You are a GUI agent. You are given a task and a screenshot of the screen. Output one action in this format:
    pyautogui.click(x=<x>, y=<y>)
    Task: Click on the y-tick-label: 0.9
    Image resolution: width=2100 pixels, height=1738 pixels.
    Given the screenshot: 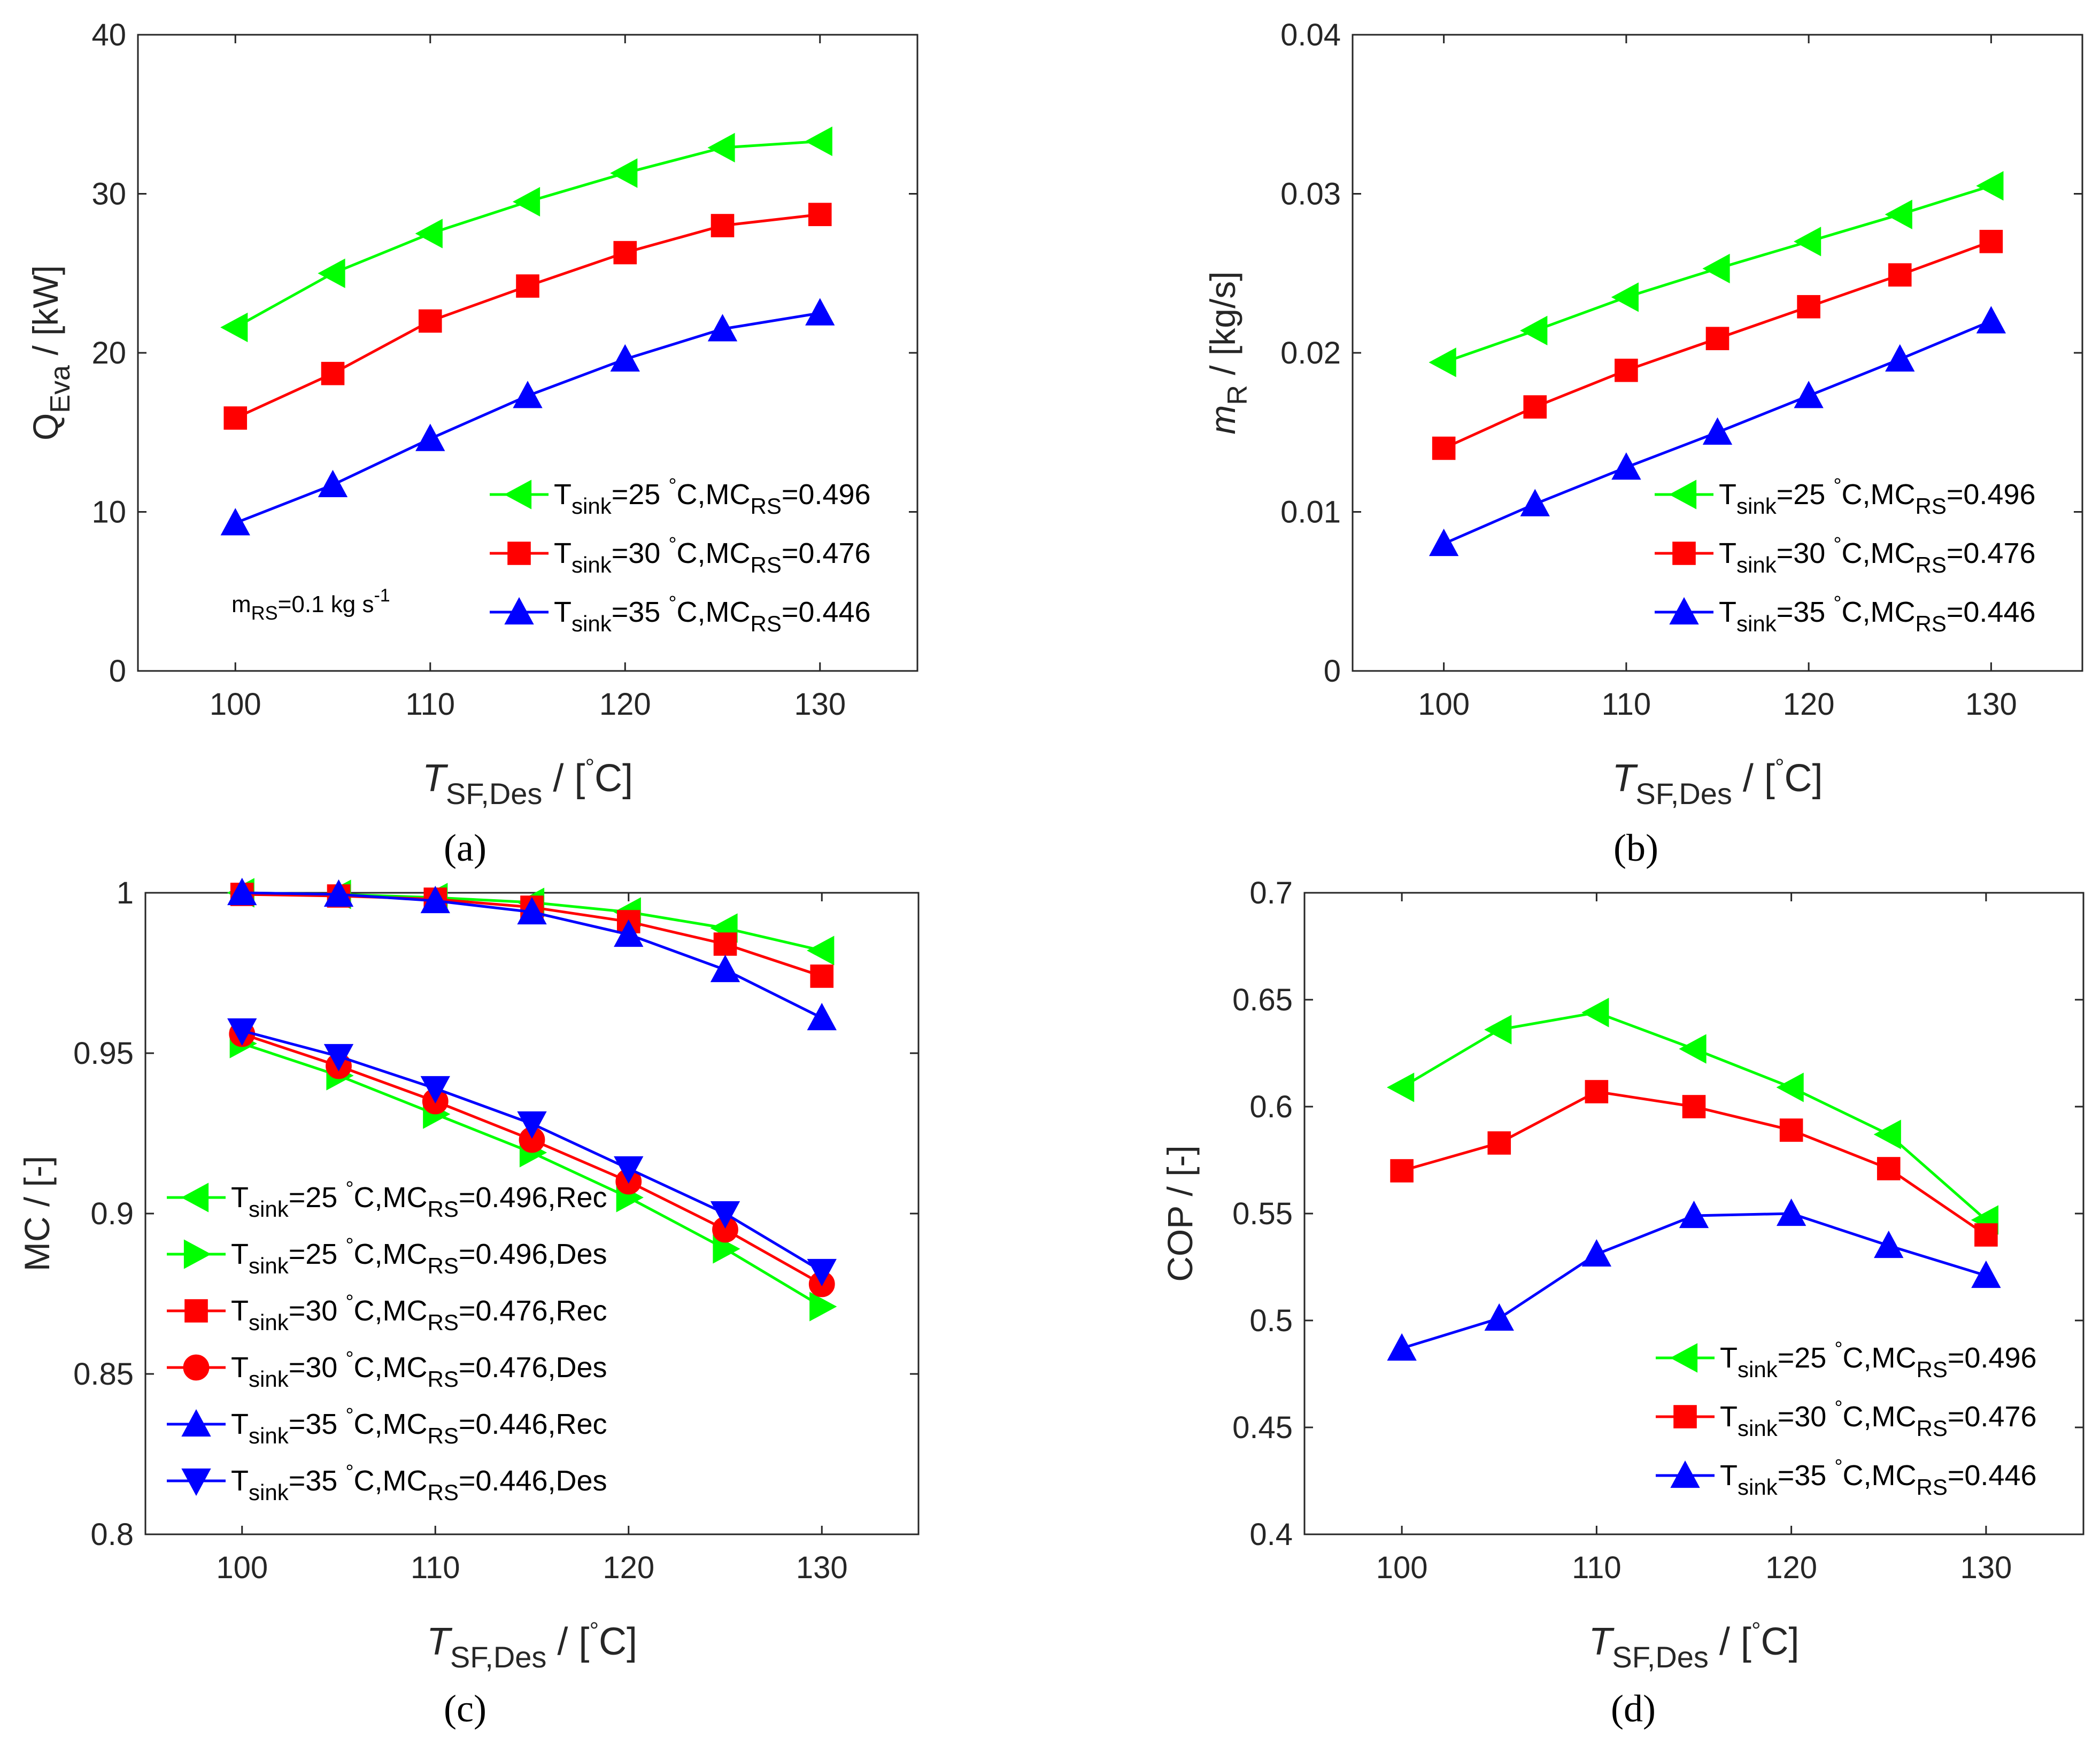 What is the action you would take?
    pyautogui.click(x=112, y=1213)
    